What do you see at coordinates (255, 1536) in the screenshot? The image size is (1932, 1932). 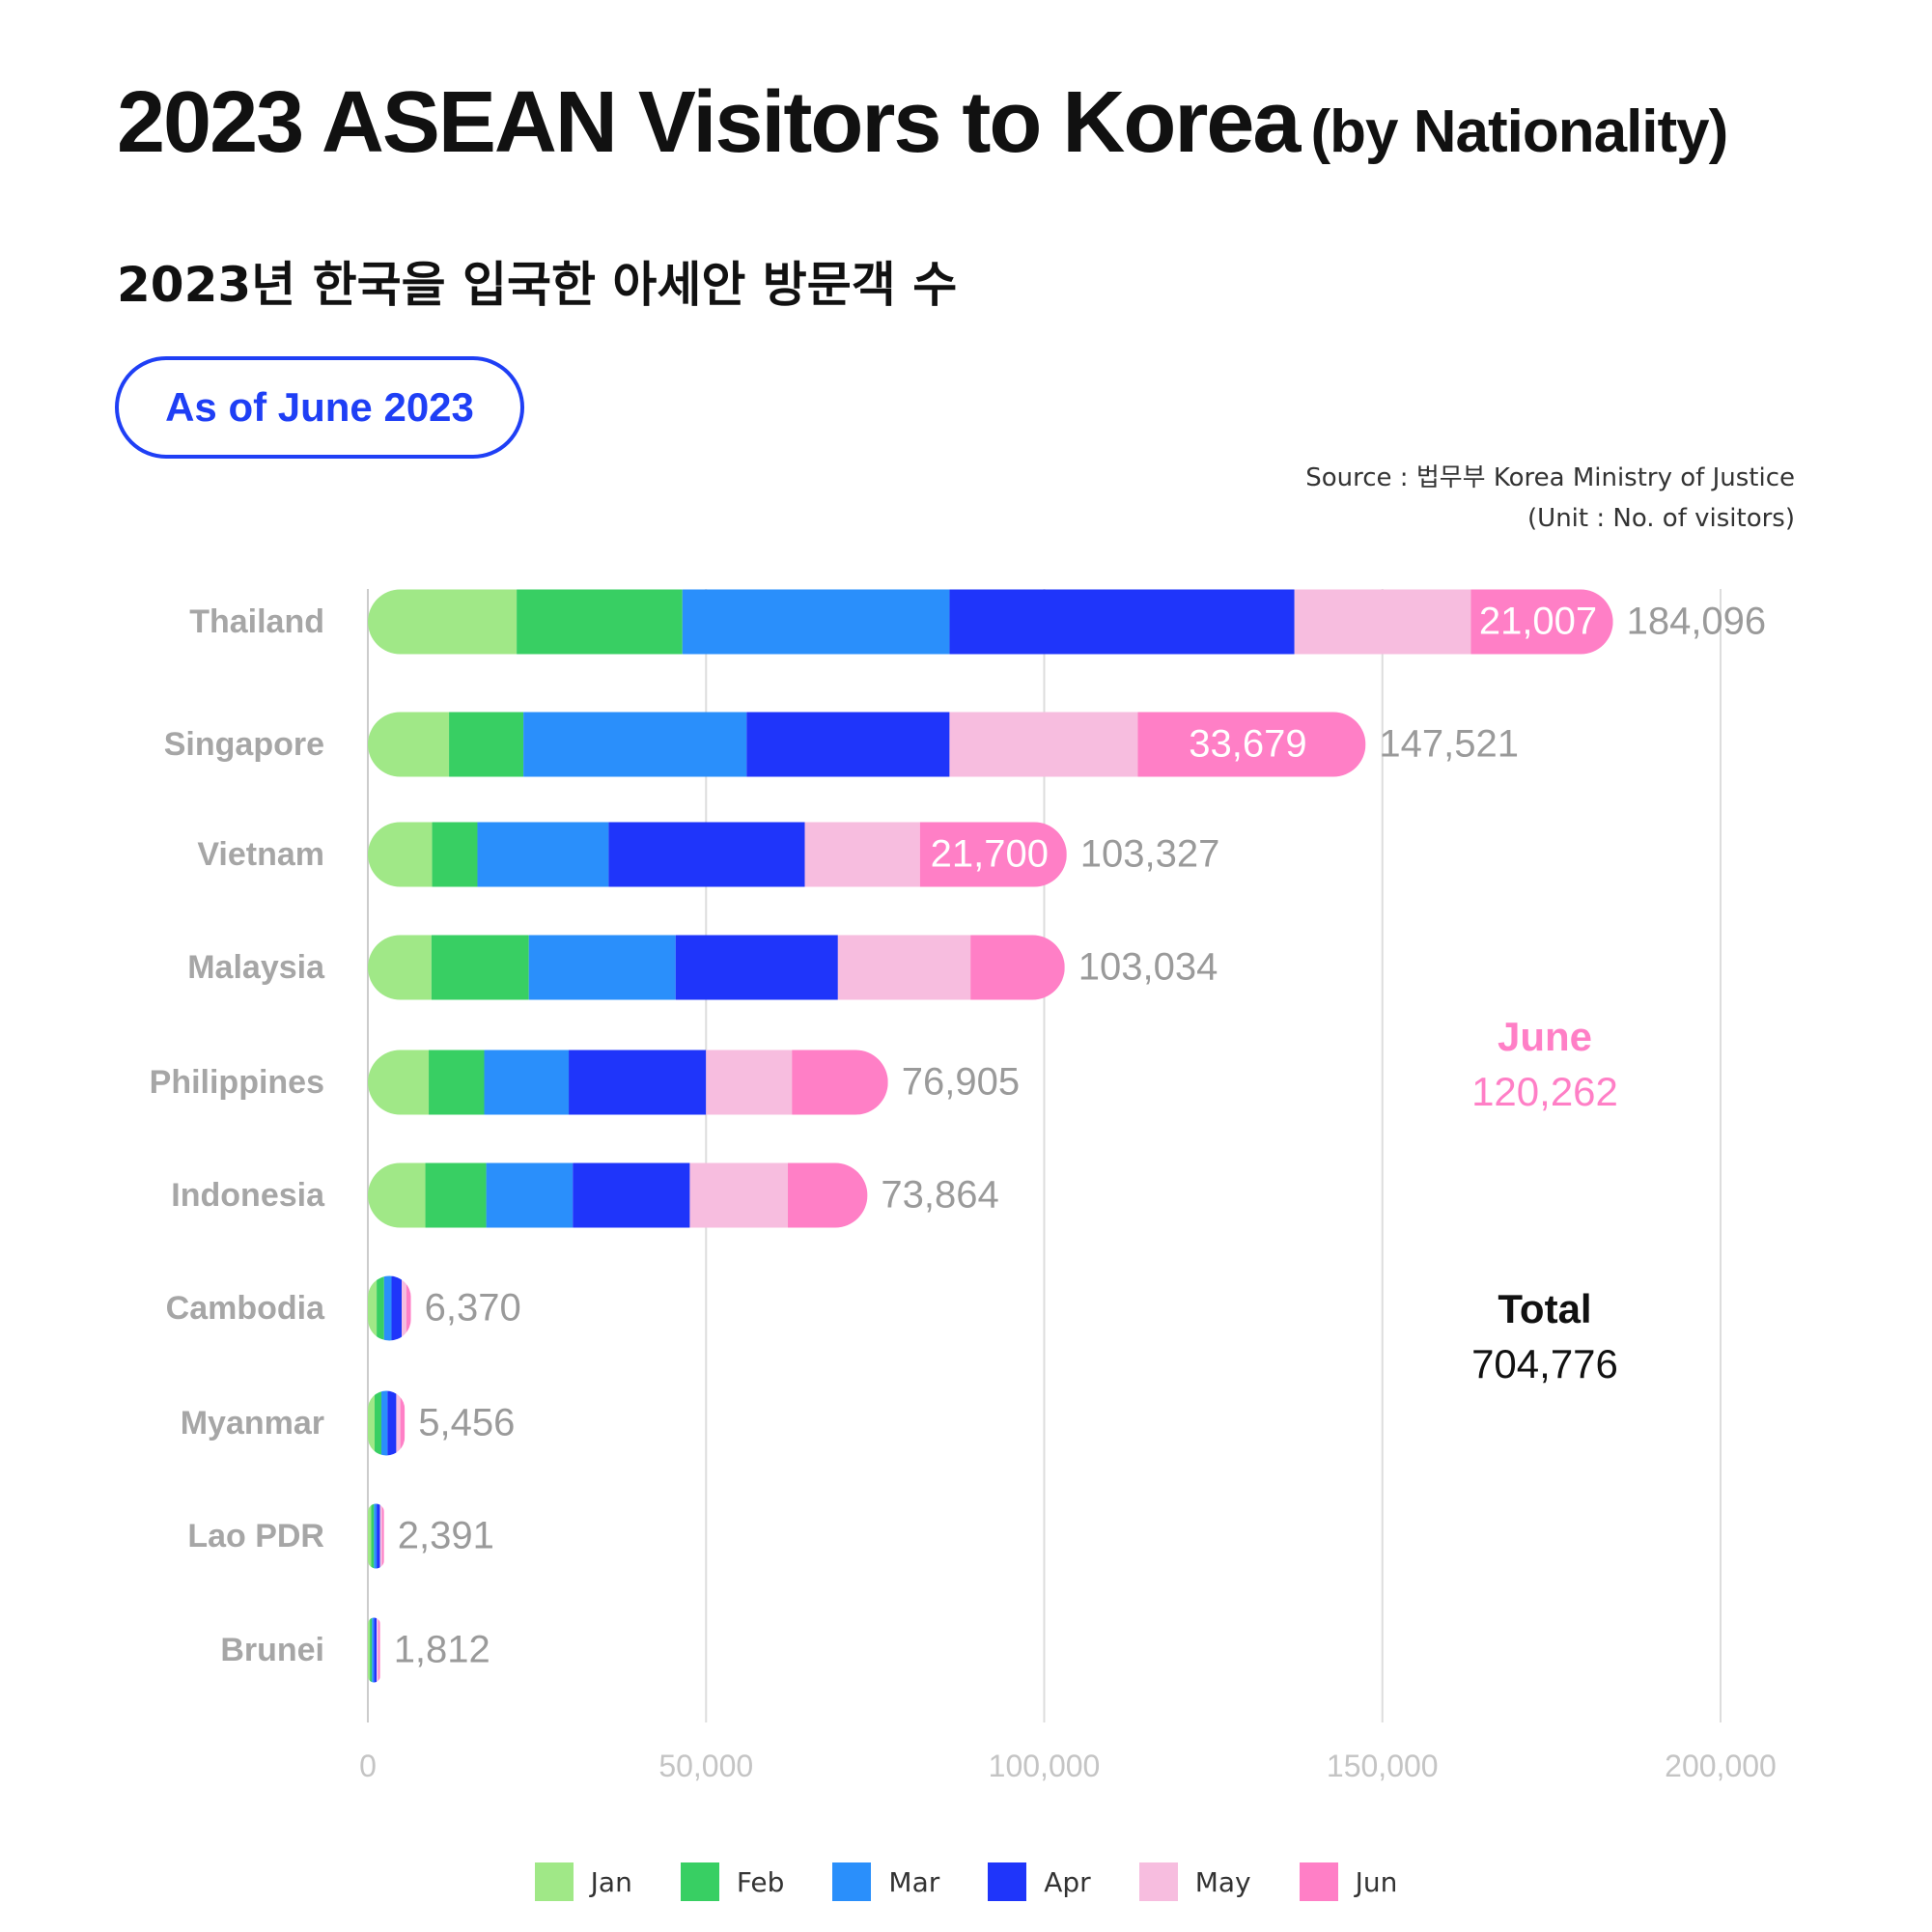 I see `category-label: Lao PDR` at bounding box center [255, 1536].